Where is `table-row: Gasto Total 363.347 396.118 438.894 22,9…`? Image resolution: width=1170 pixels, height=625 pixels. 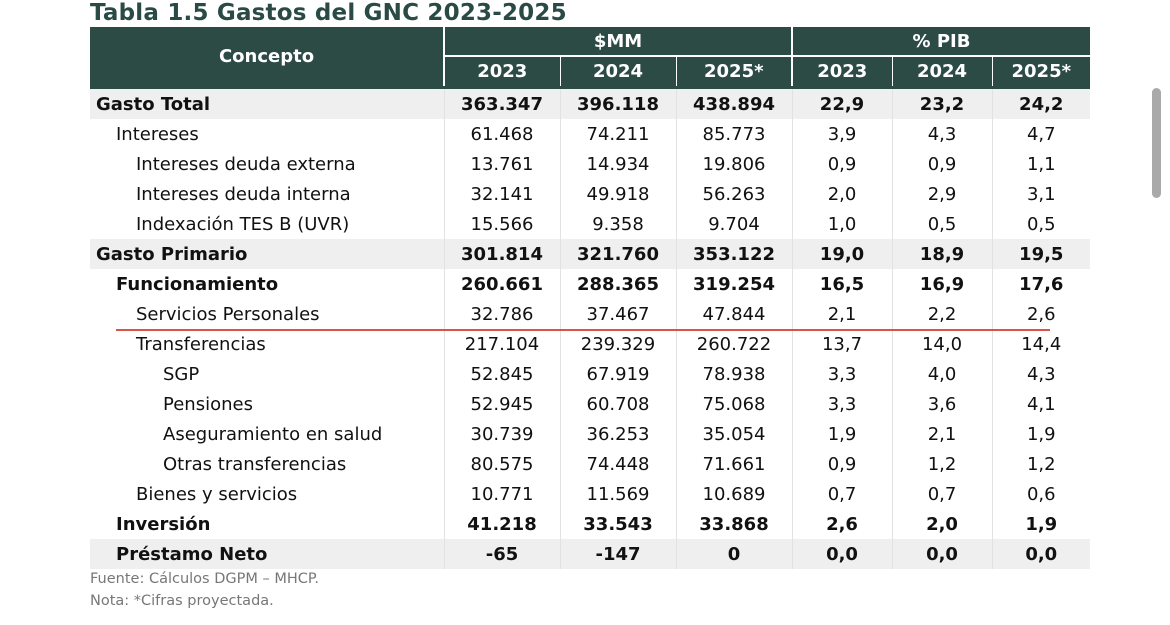
table-row: Gasto Total 363.347 396.118 438.894 22,9… is located at coordinates (590, 102).